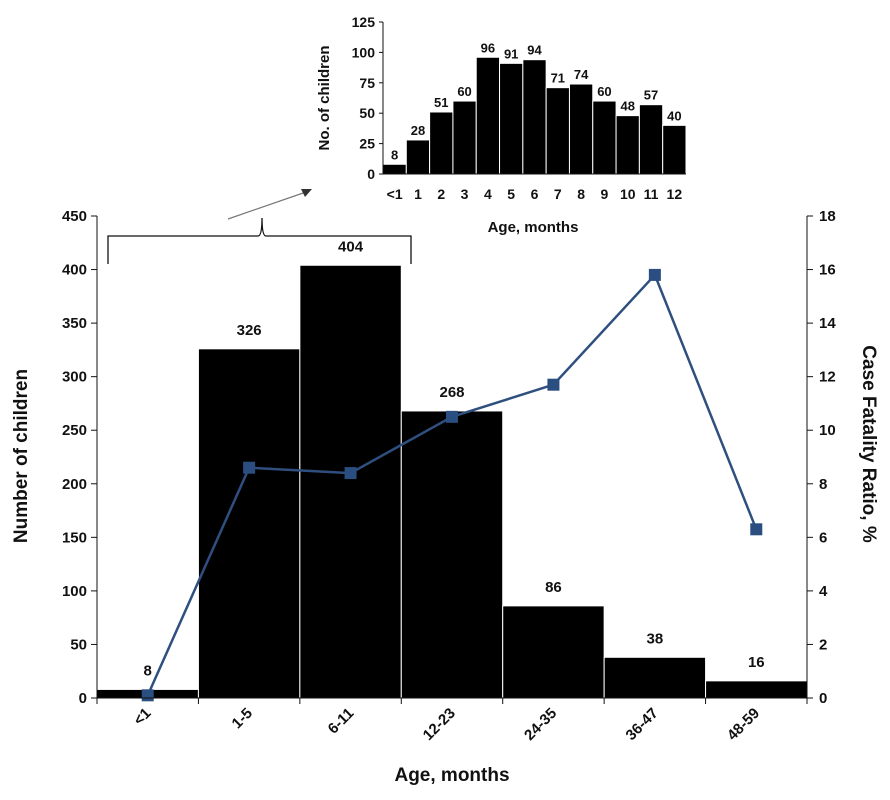  What do you see at coordinates (147, 695) in the screenshot?
I see `case-fatality-marker-<1` at bounding box center [147, 695].